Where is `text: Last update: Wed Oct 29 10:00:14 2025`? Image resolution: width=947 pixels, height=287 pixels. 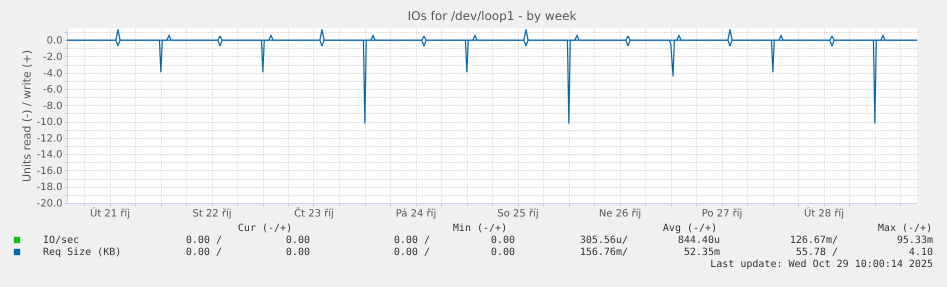 text: Last update: Wed Oct 29 10:00:14 2025 is located at coordinates (821, 264).